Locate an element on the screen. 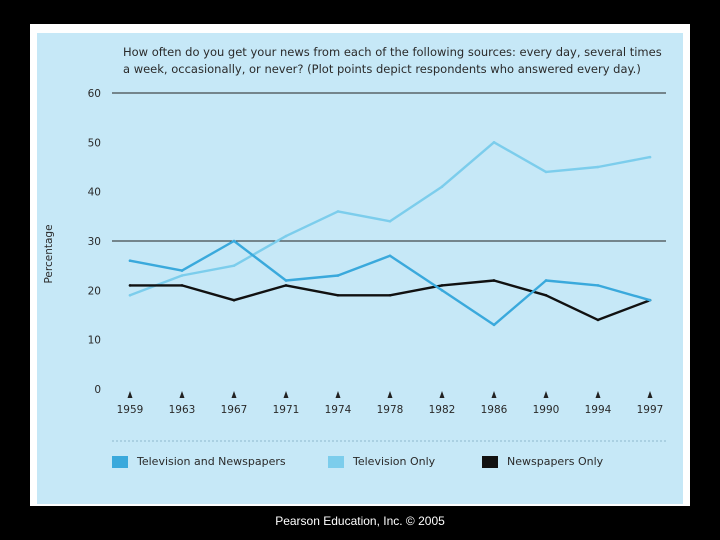 This screenshot has width=720, height=540. y-tick-label-0: 0 is located at coordinates (97, 390).